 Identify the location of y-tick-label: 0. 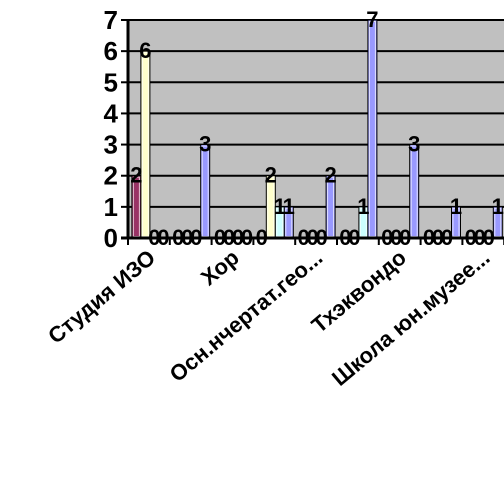
(111, 238).